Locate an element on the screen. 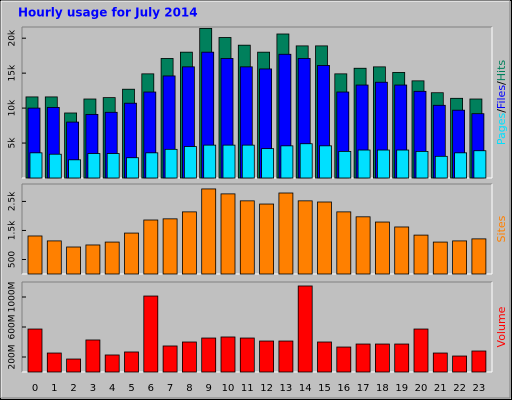  y-tick-label: 1.5k is located at coordinates (13, 230).